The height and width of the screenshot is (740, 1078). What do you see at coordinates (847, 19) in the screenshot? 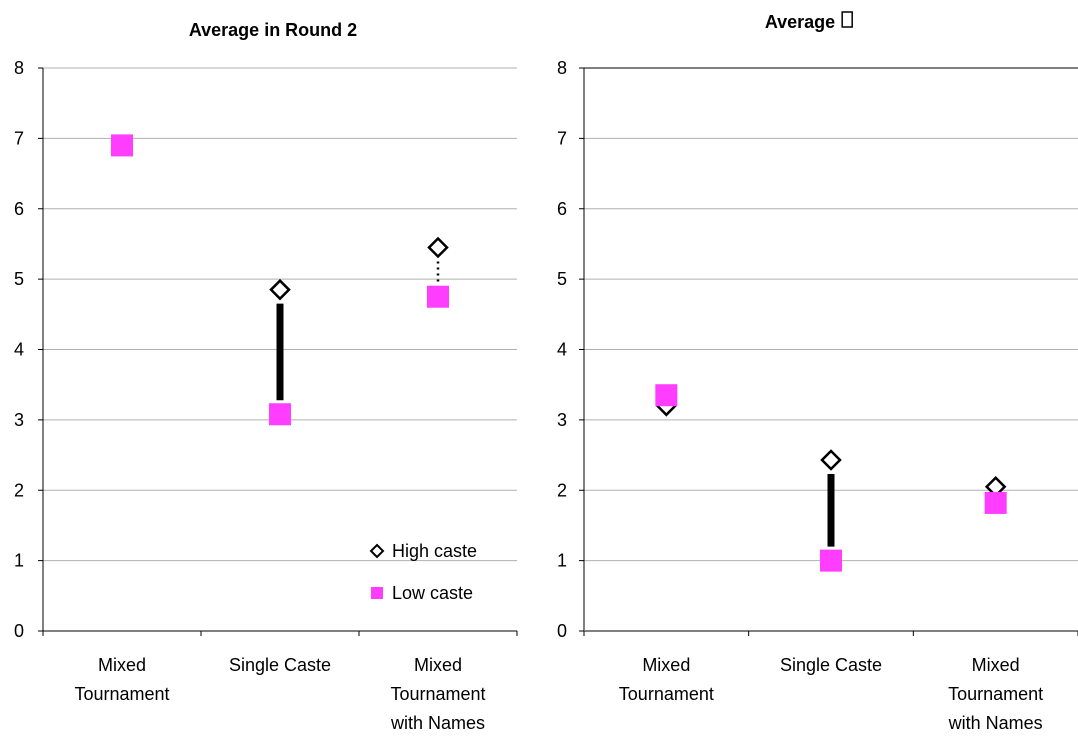
I see `missing-glyph-icon` at bounding box center [847, 19].